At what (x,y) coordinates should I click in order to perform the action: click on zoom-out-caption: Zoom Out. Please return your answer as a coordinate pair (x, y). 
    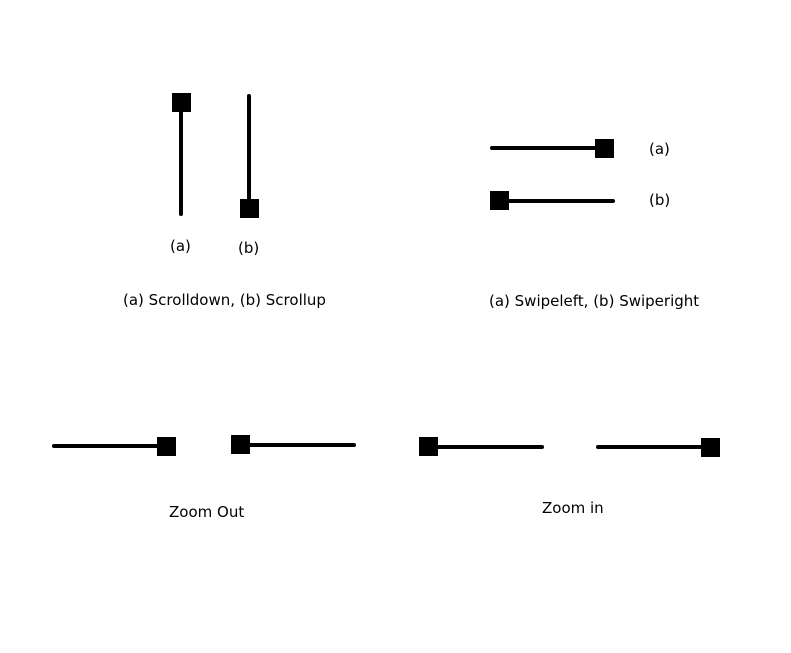
    Looking at the image, I should click on (206, 512).